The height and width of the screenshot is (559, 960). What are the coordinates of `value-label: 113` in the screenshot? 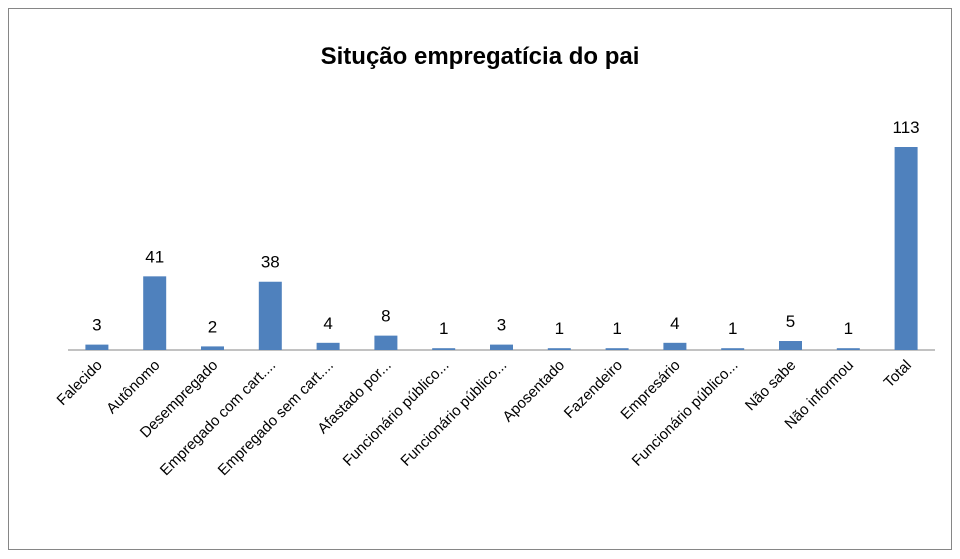 It's located at (906, 127).